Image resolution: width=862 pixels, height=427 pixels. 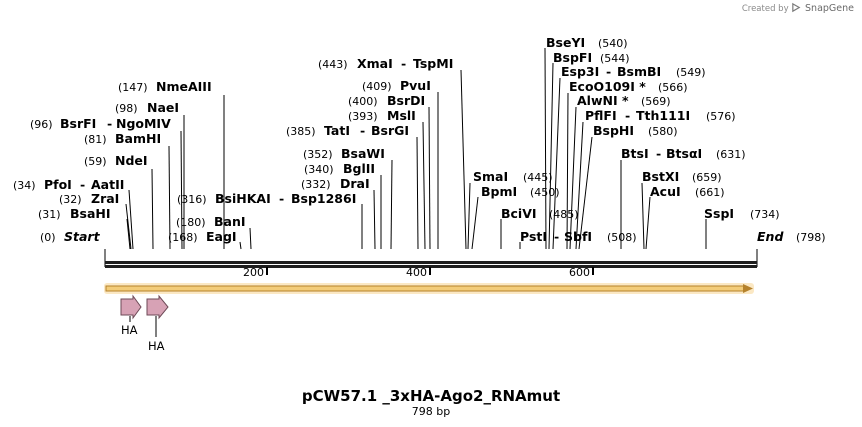 What do you see at coordinates (683, 153) in the screenshot?
I see `enzyme-label: BtsI - BtsαI (631)` at bounding box center [683, 153].